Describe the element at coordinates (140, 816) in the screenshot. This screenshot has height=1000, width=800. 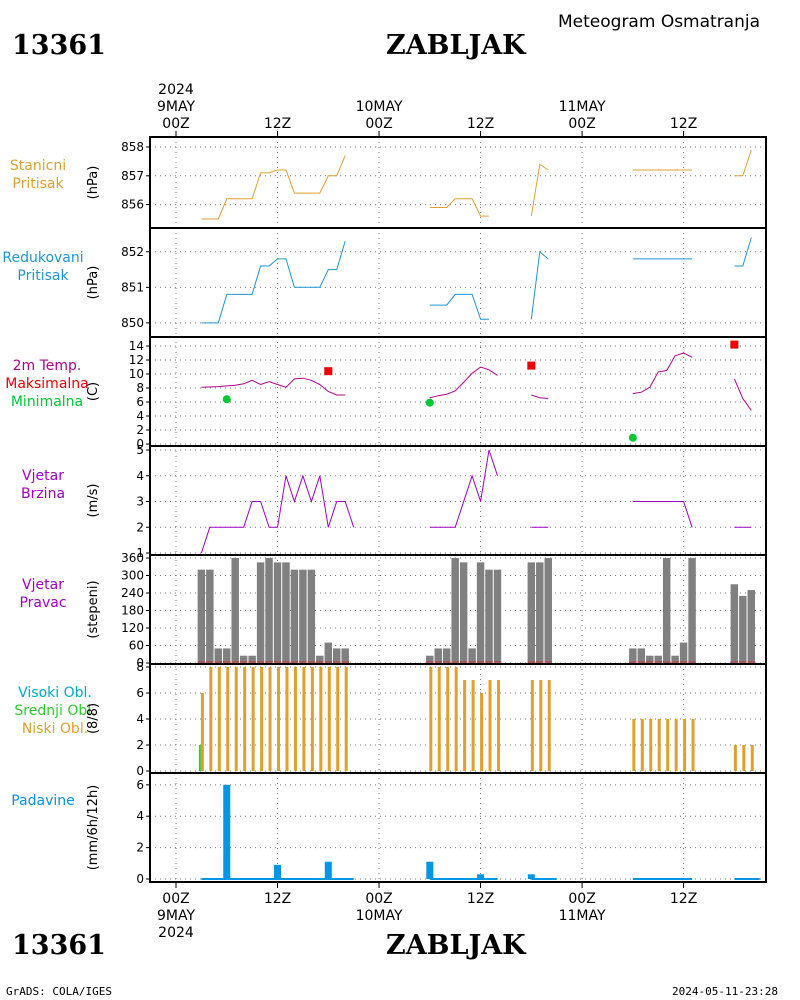
I see `padavine-ytick-label-2: 4` at that location.